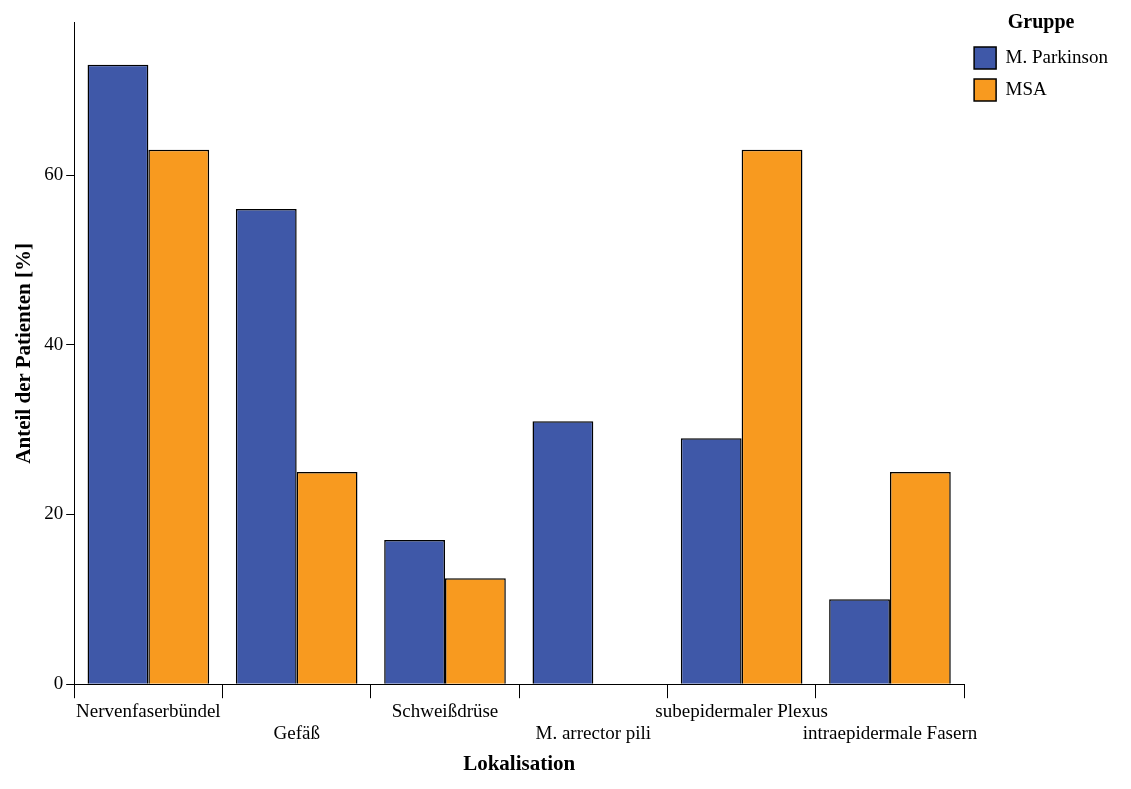  What do you see at coordinates (1057, 56) in the screenshot?
I see `legend-label: M. Parkinson` at bounding box center [1057, 56].